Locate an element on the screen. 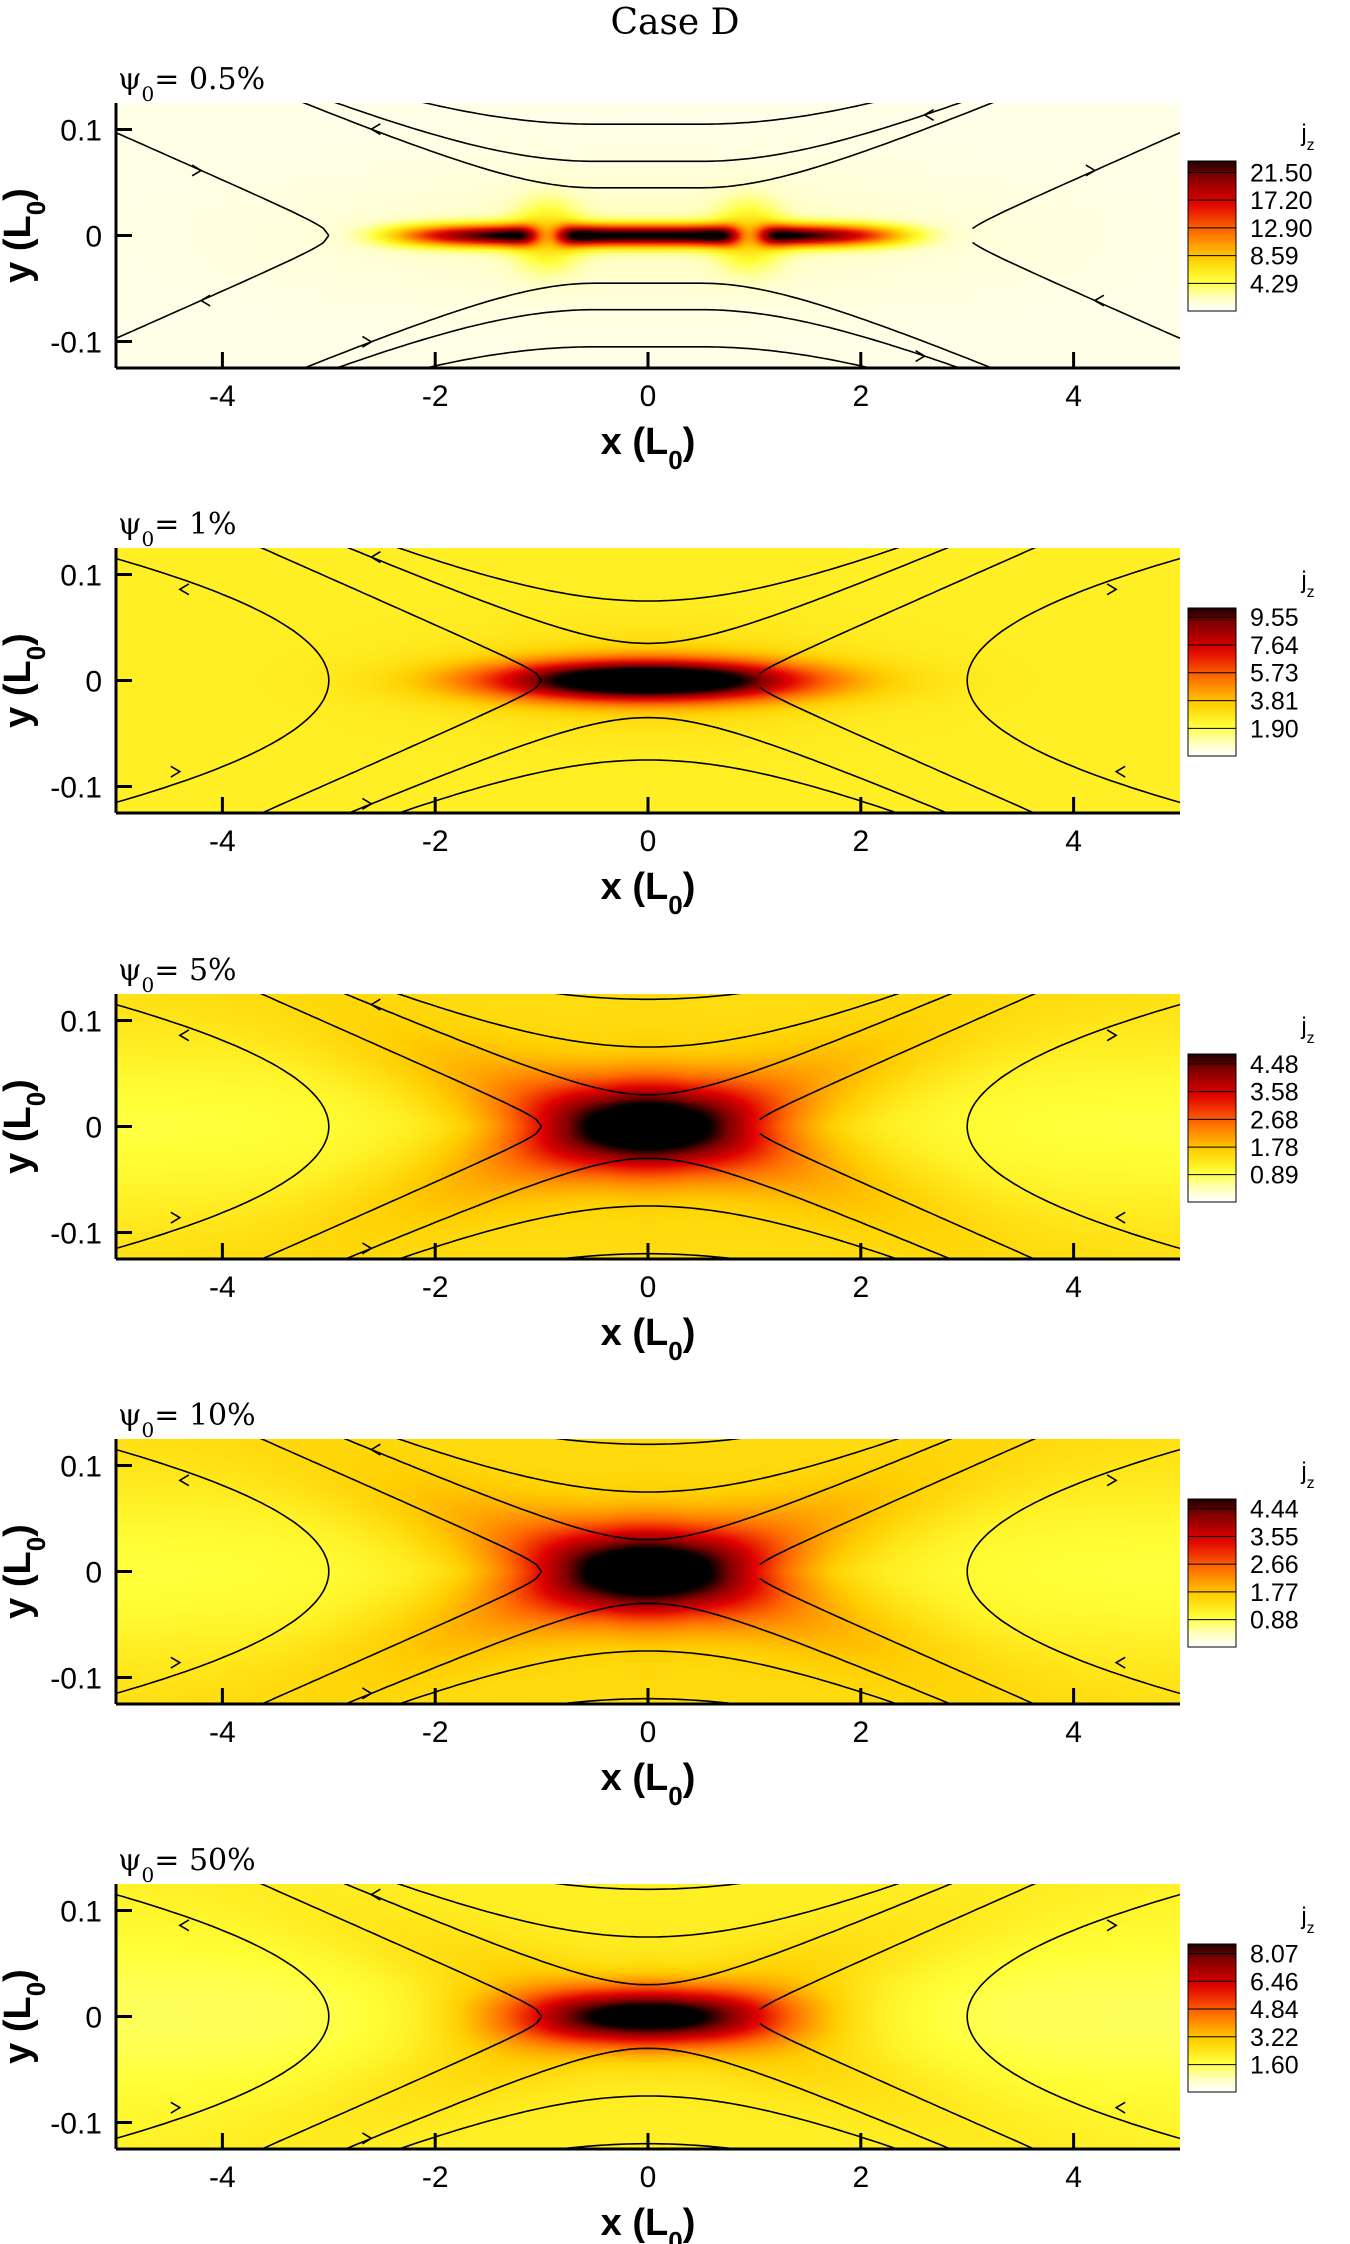 This screenshot has width=1350, height=2244. colorbar-label: 4.48 is located at coordinates (1274, 1065).